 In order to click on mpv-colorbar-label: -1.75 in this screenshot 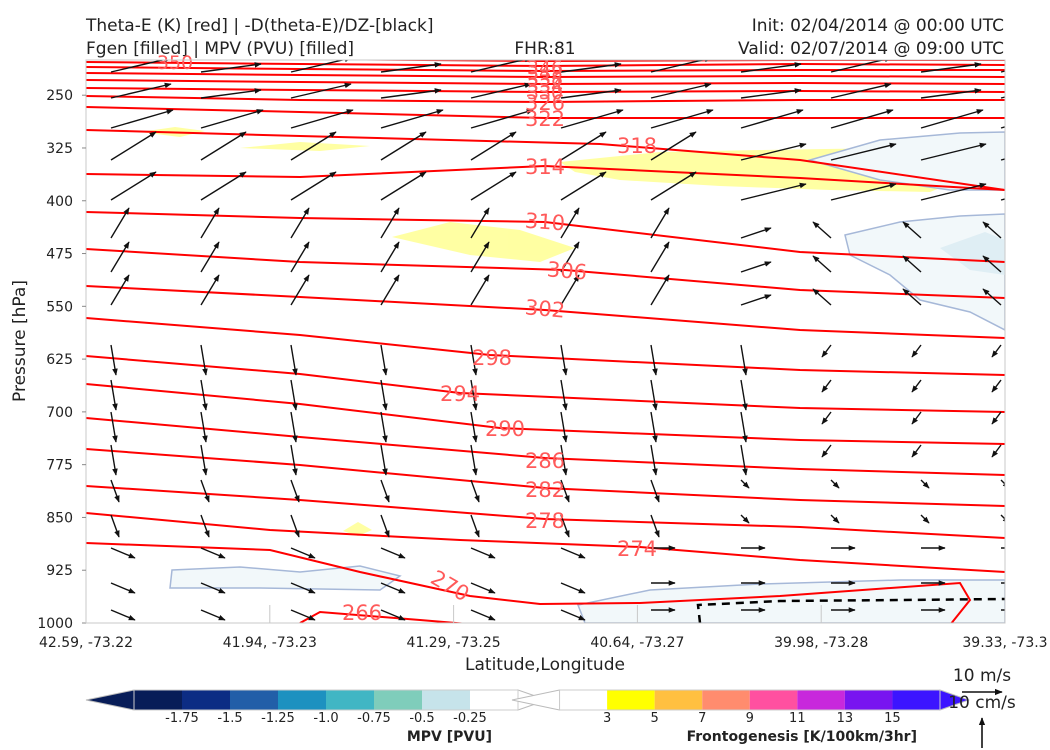, I will do `click(182, 718)`.